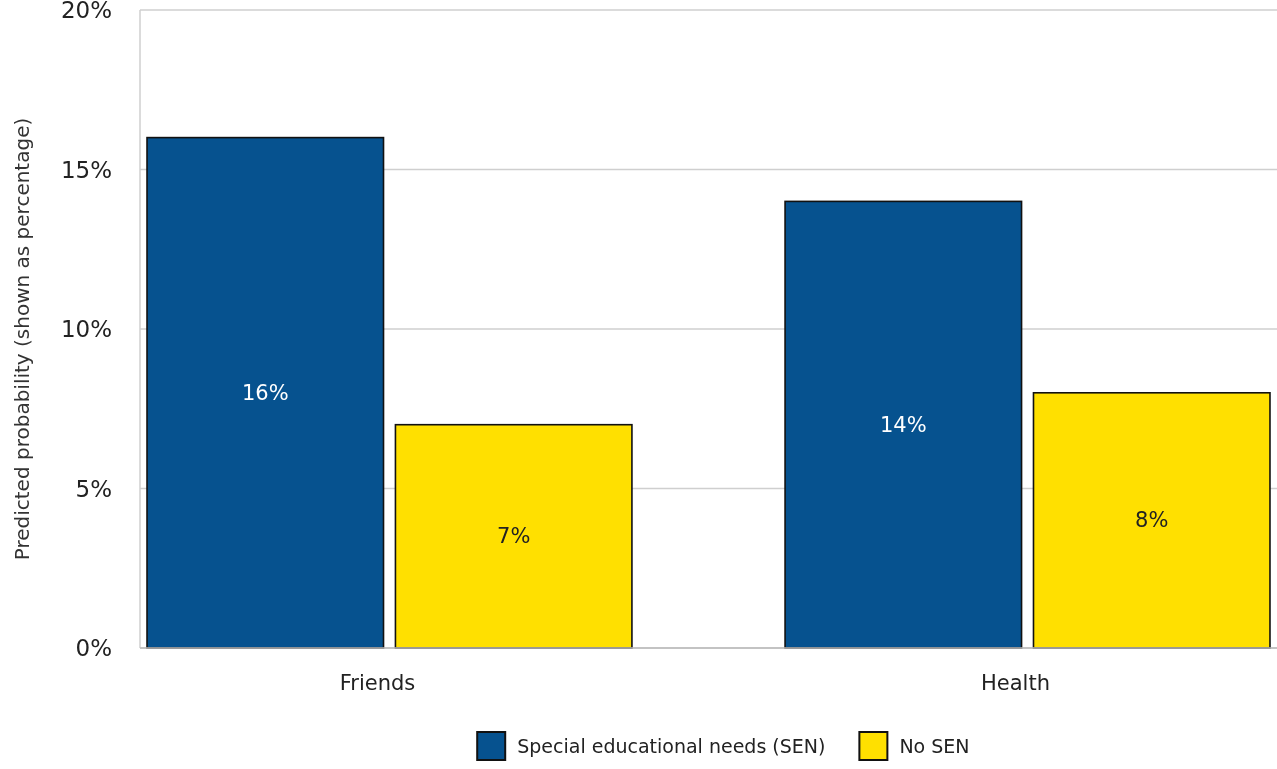  I want to click on data-label: 16%, so click(265, 392).